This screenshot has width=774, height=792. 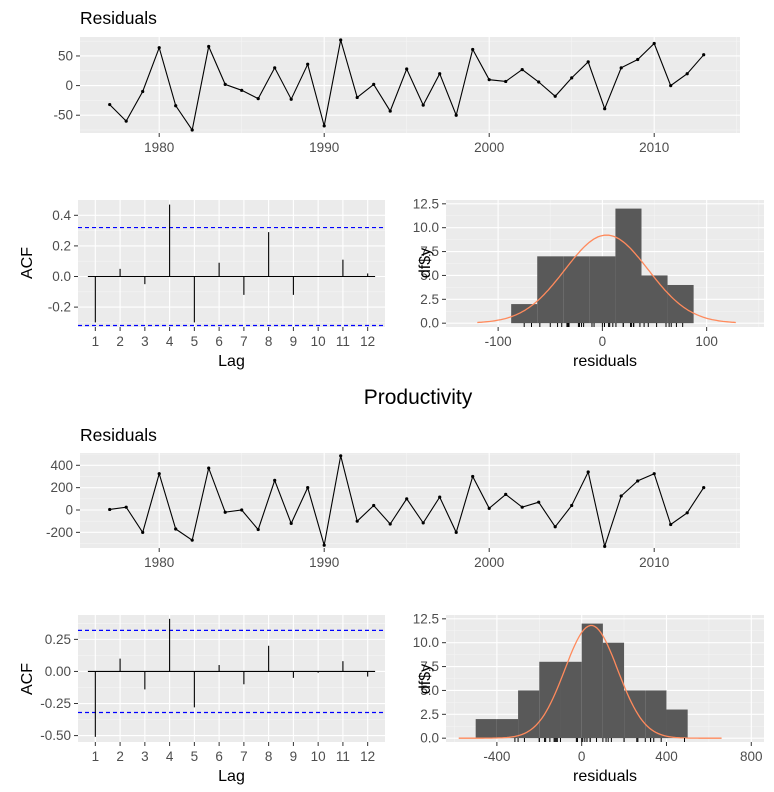 What do you see at coordinates (605, 776) in the screenshot?
I see `x-axis-title: residuals` at bounding box center [605, 776].